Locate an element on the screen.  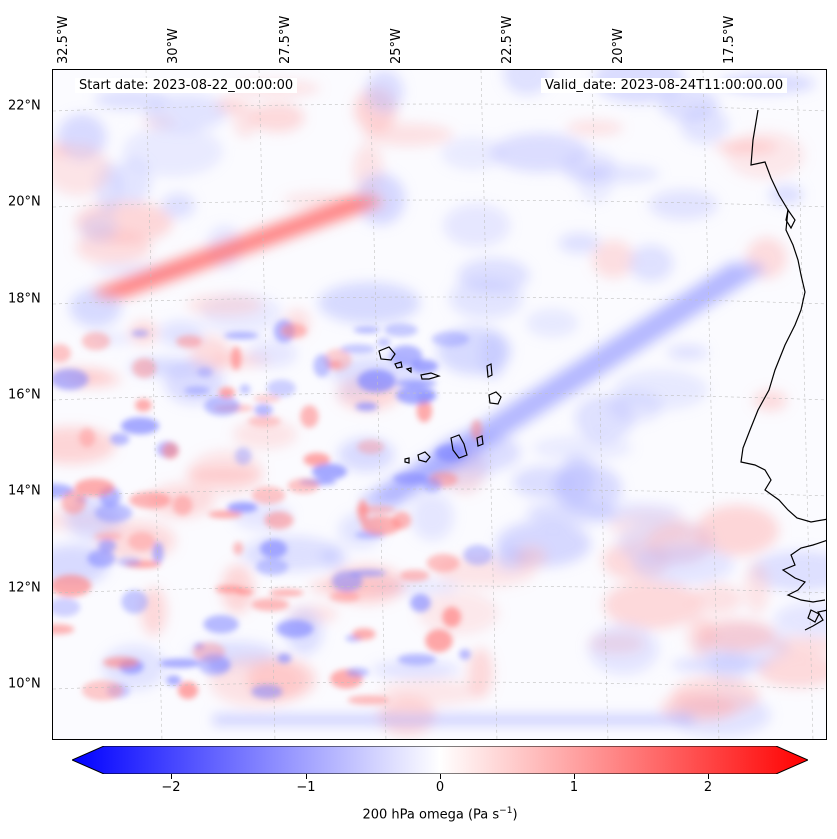
lon-label-27-5w: 27.5°W is located at coordinates (285, 39).